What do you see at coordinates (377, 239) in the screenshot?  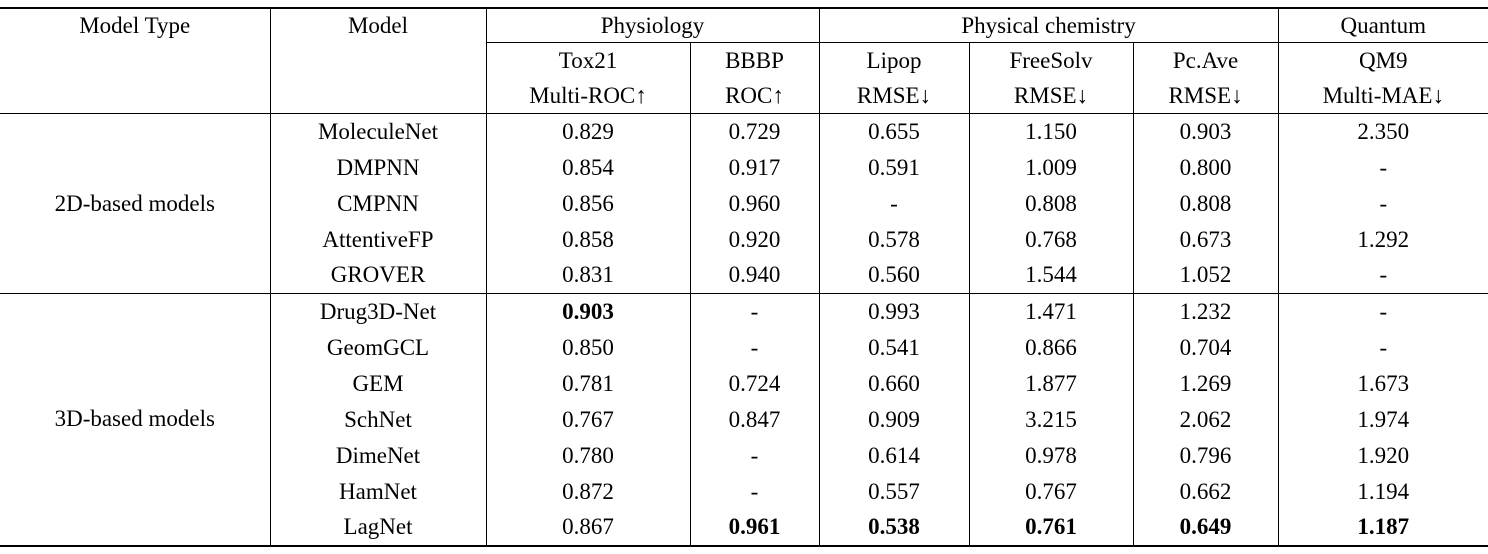 I see `model-name-cell: AttentiveFP` at bounding box center [377, 239].